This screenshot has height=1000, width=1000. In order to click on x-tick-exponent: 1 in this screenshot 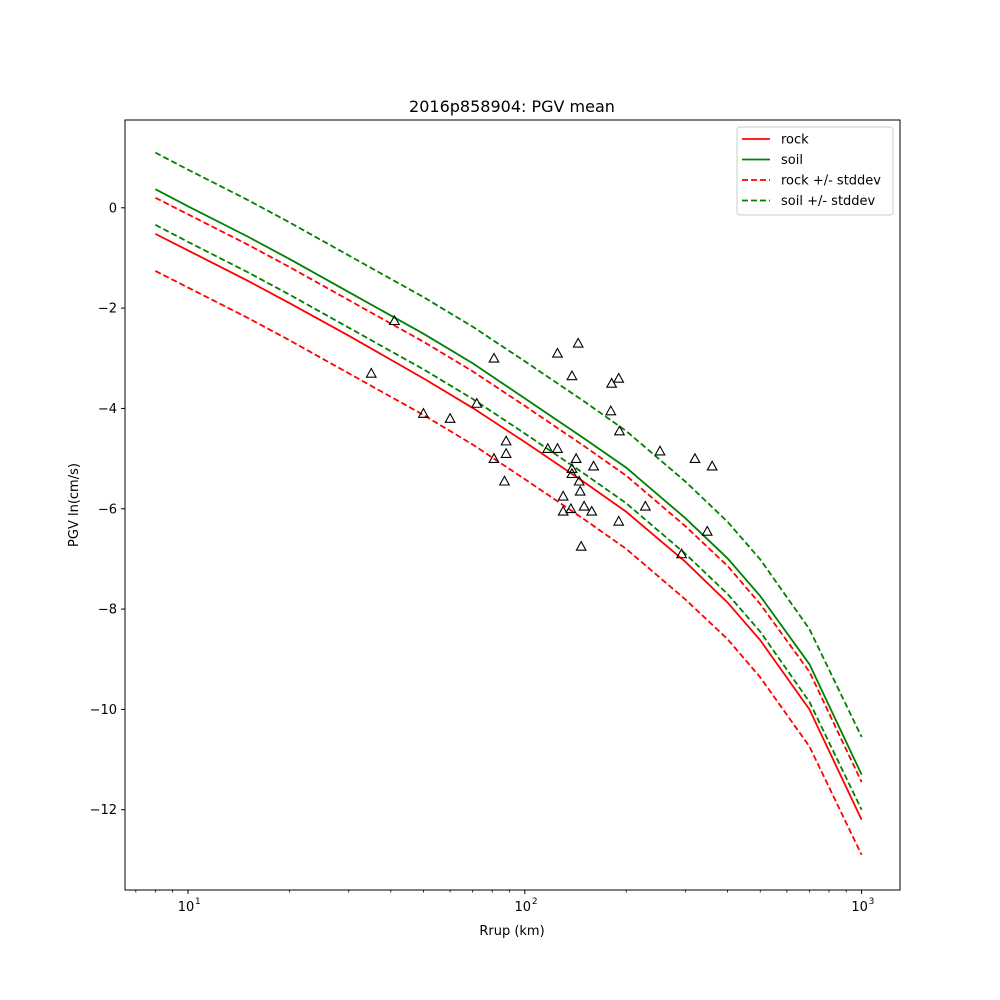, I will do `click(198, 902)`.